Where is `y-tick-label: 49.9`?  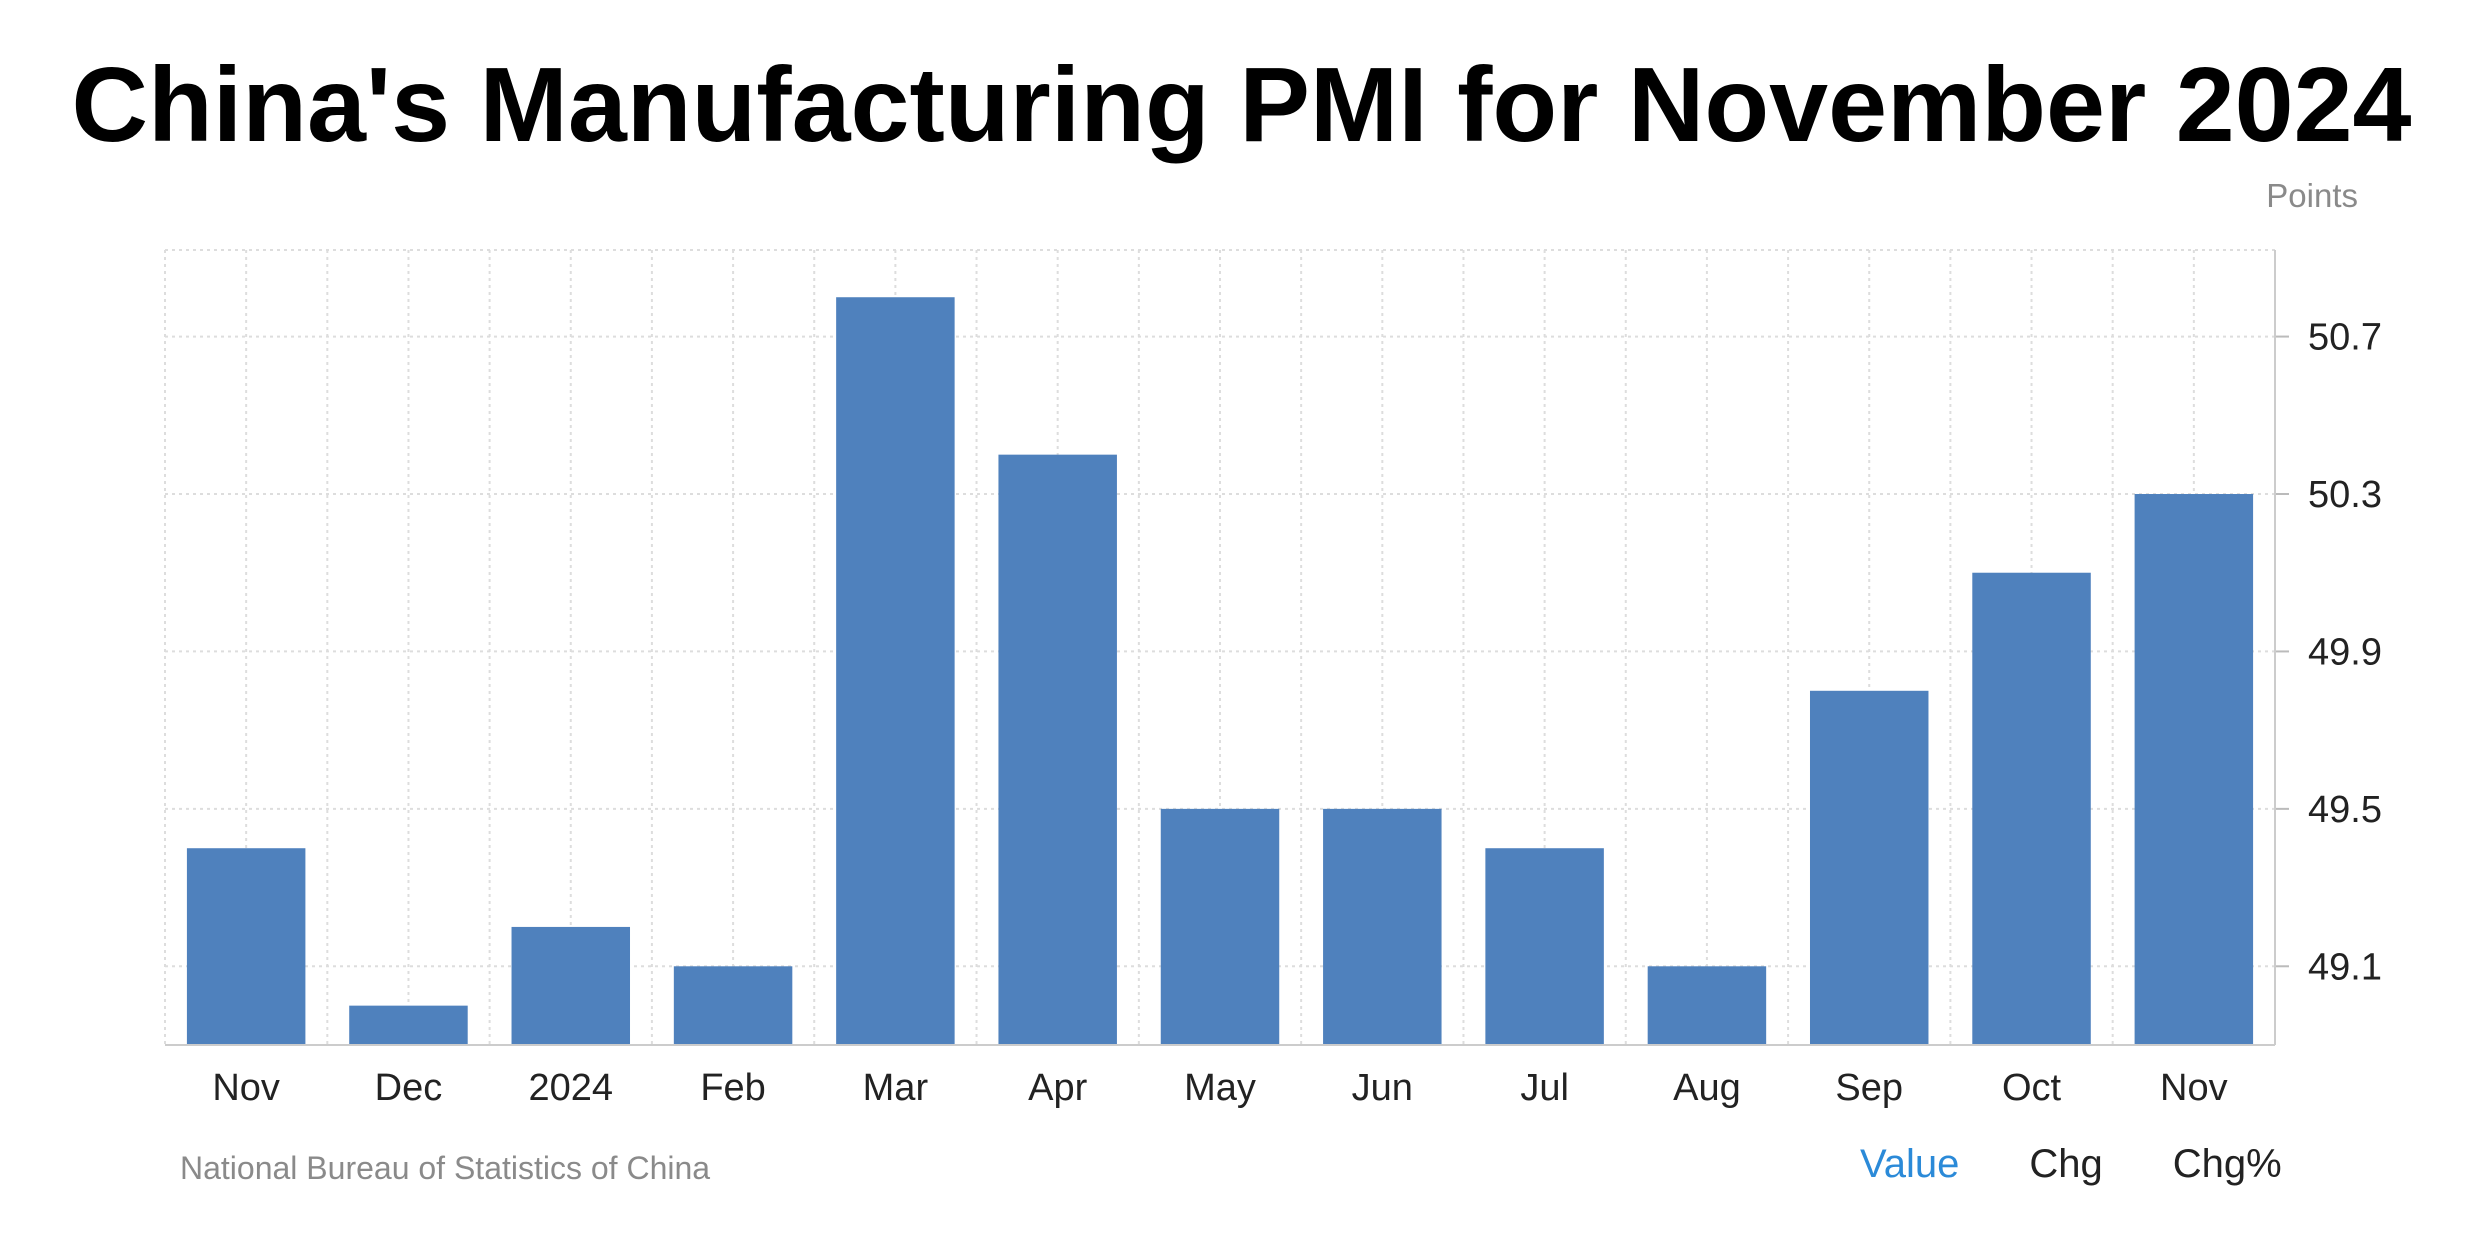 y-tick-label: 49.9 is located at coordinates (2345, 652).